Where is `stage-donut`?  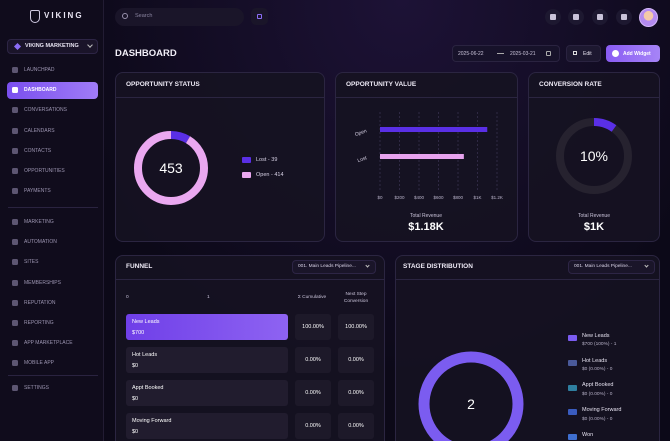
stage-donut is located at coordinates (471, 396).